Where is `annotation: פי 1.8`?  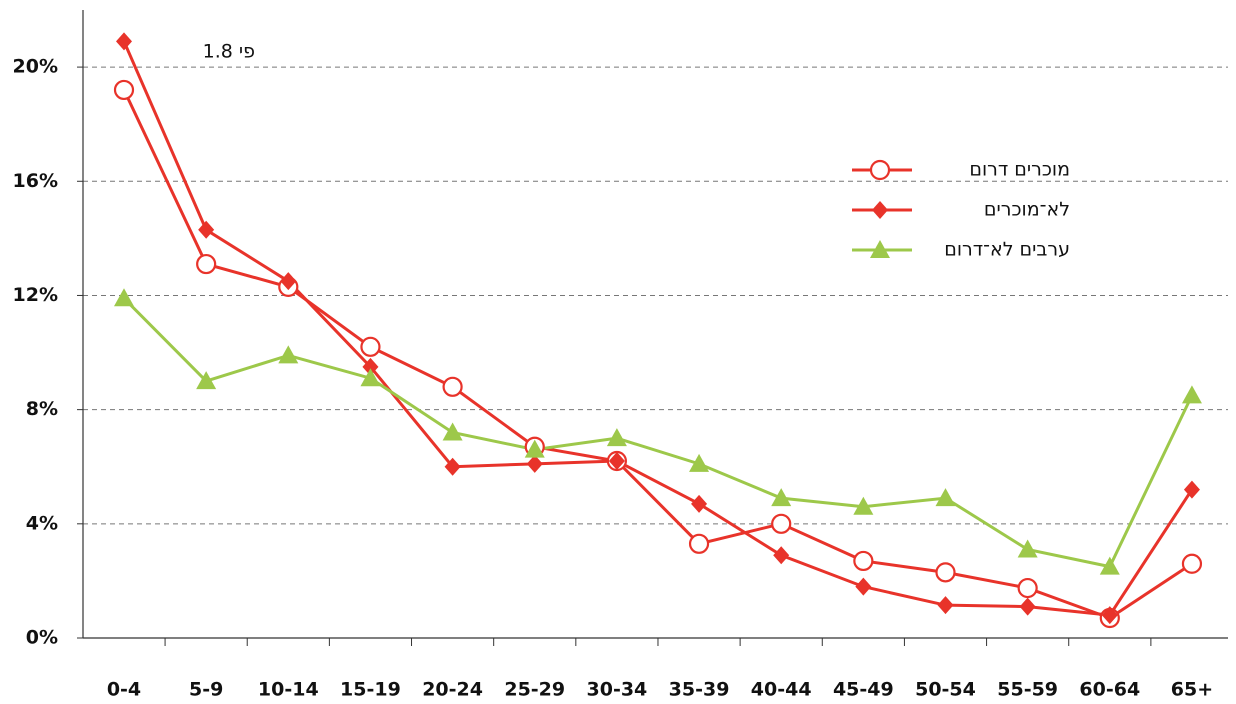
annotation: פי 1.8 is located at coordinates (229, 52).